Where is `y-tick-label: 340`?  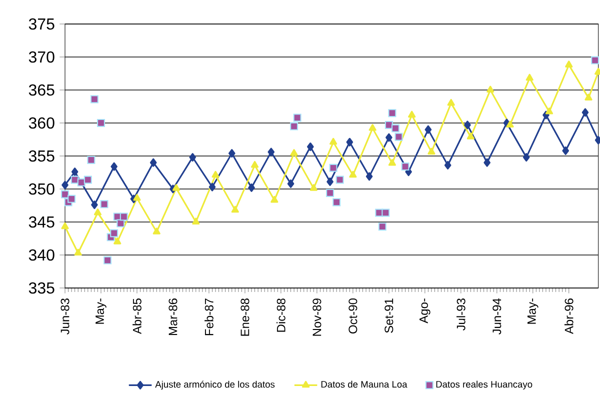 y-tick-label: 340 is located at coordinates (41, 255).